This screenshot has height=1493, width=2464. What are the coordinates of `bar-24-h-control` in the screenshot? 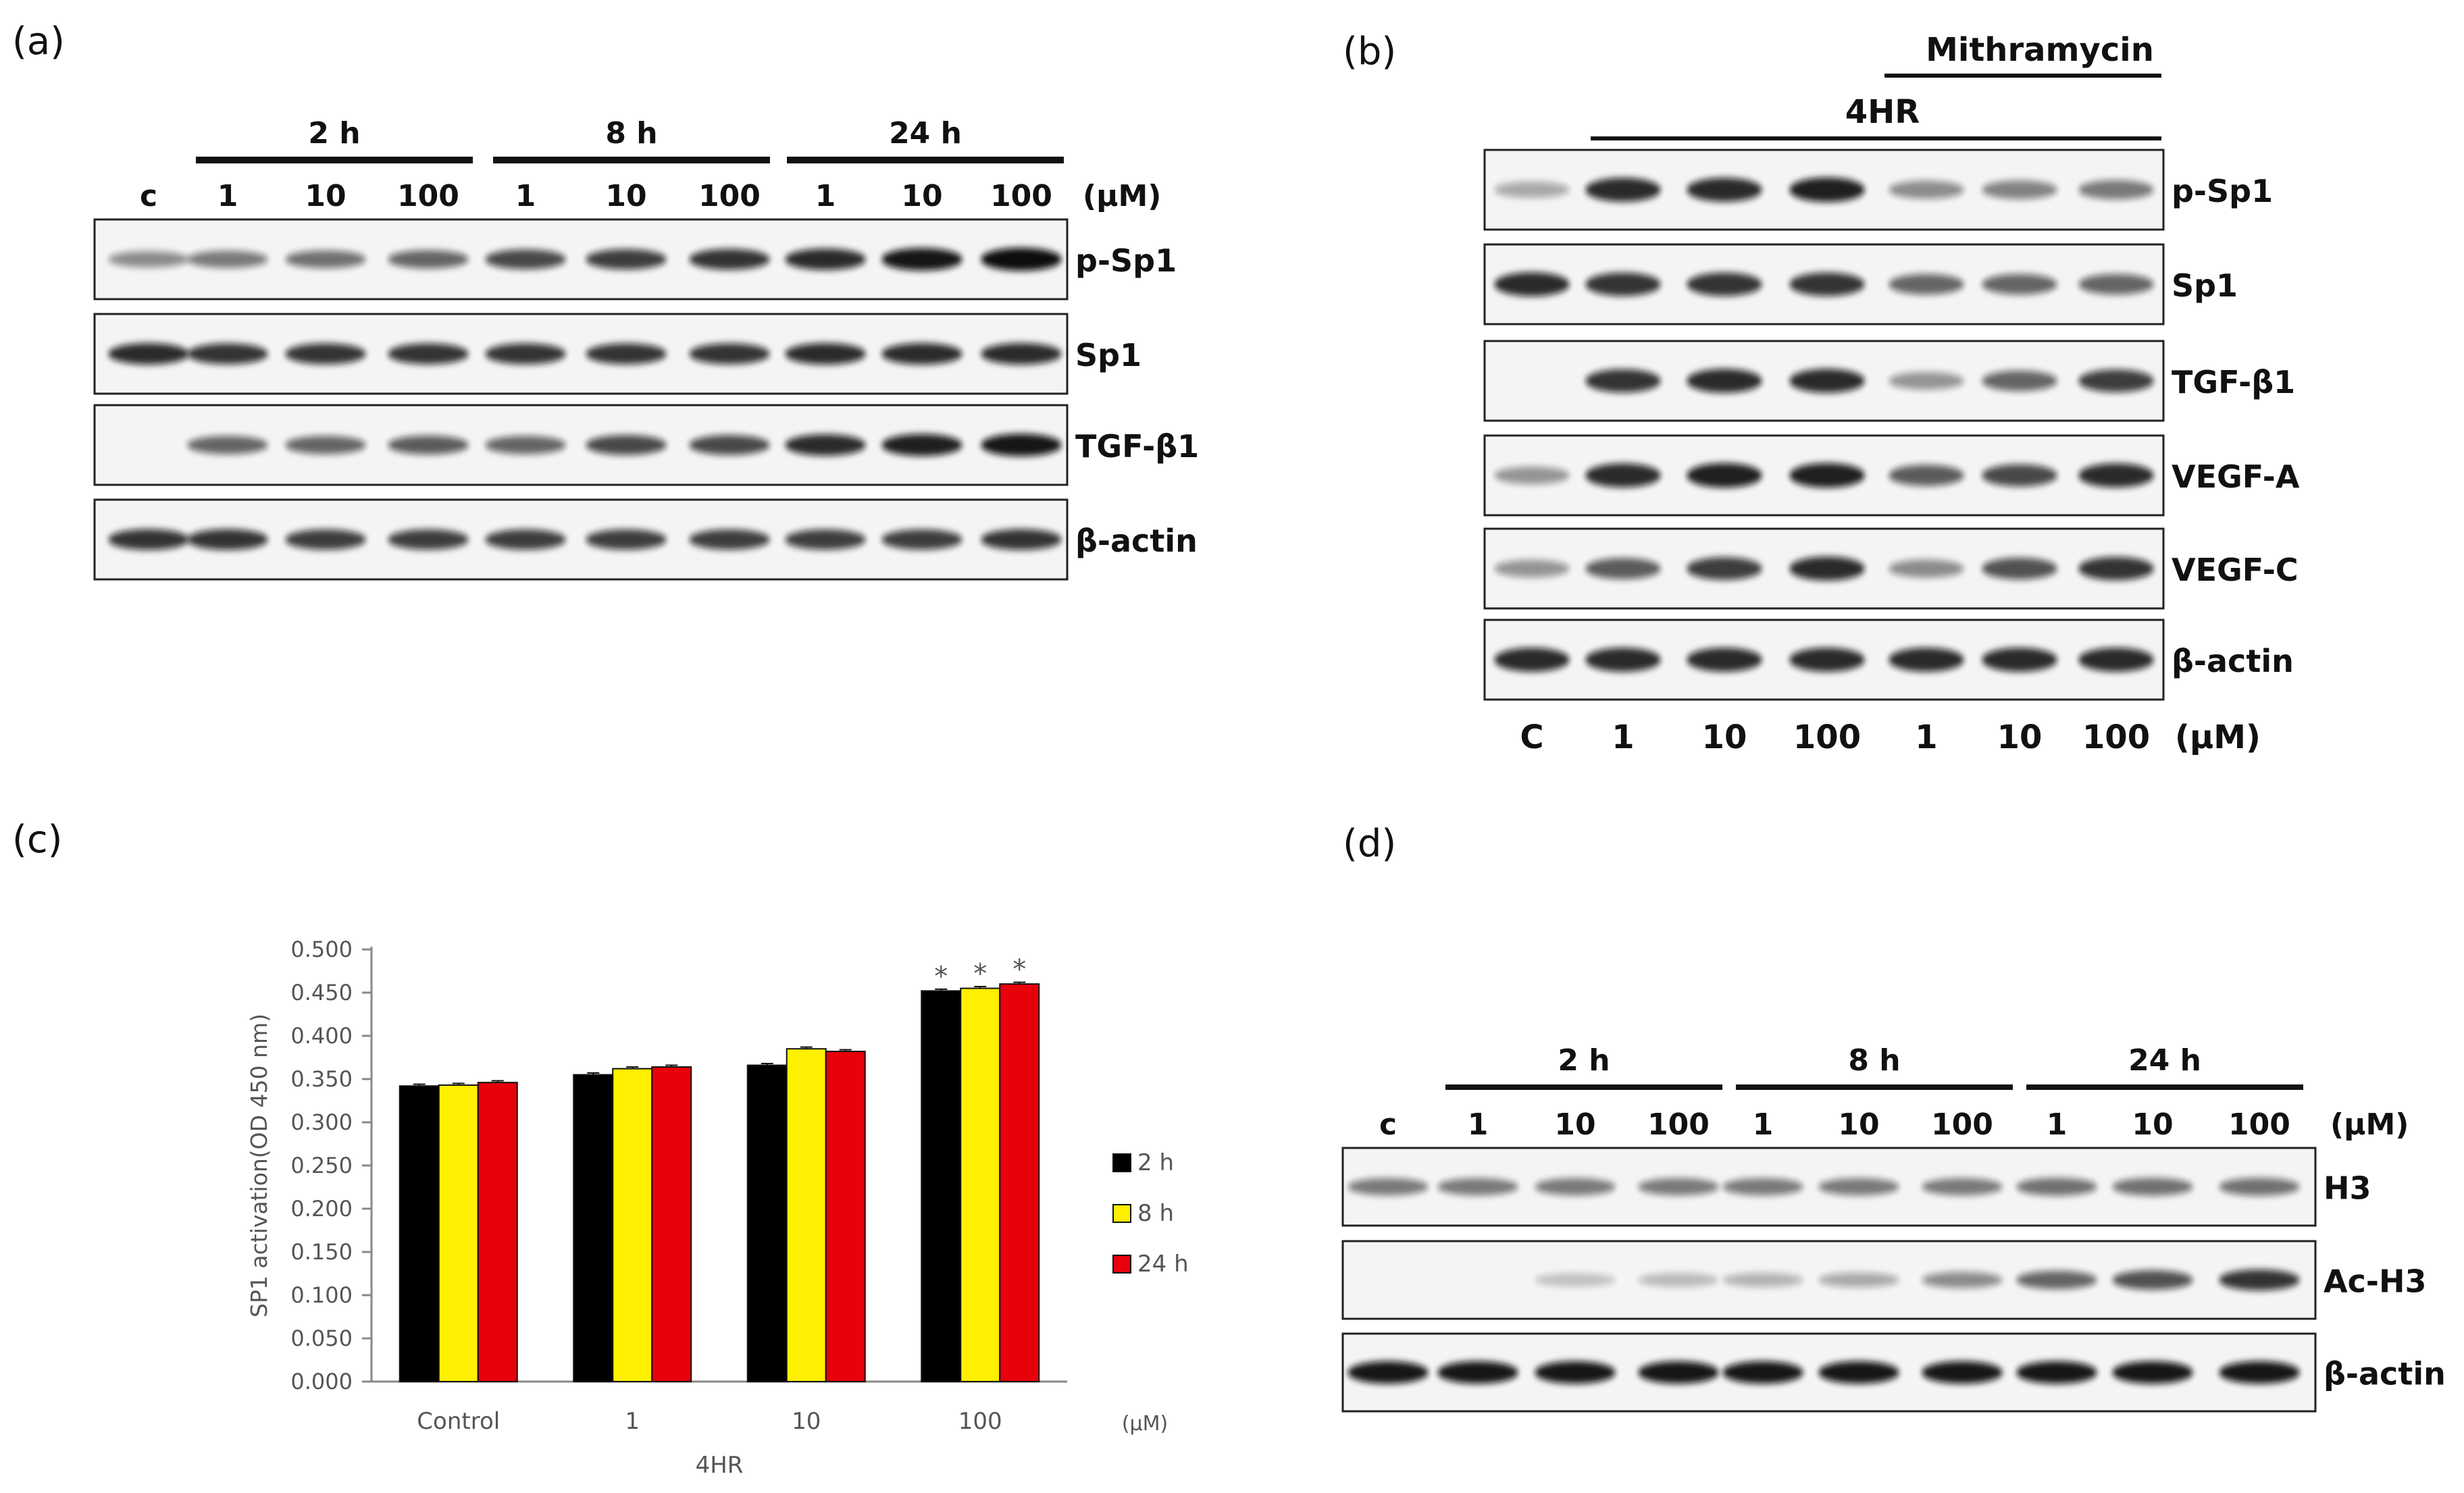 It's located at (497, 1232).